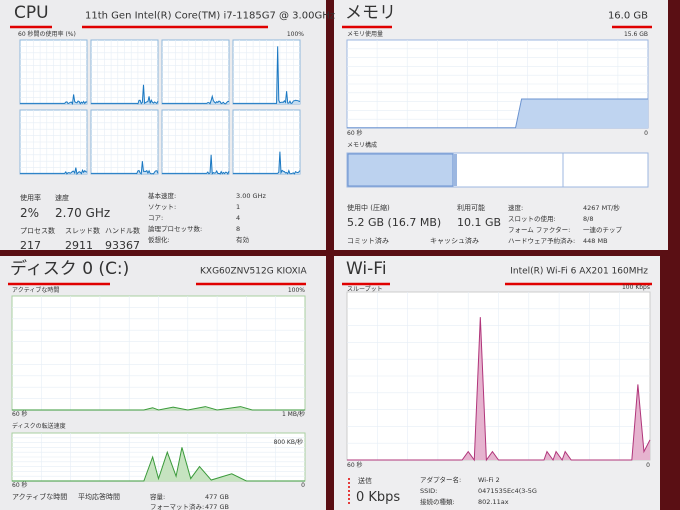  Describe the element at coordinates (288, 442) in the screenshot. I see `rate-mid: 800 KB/秒` at that location.